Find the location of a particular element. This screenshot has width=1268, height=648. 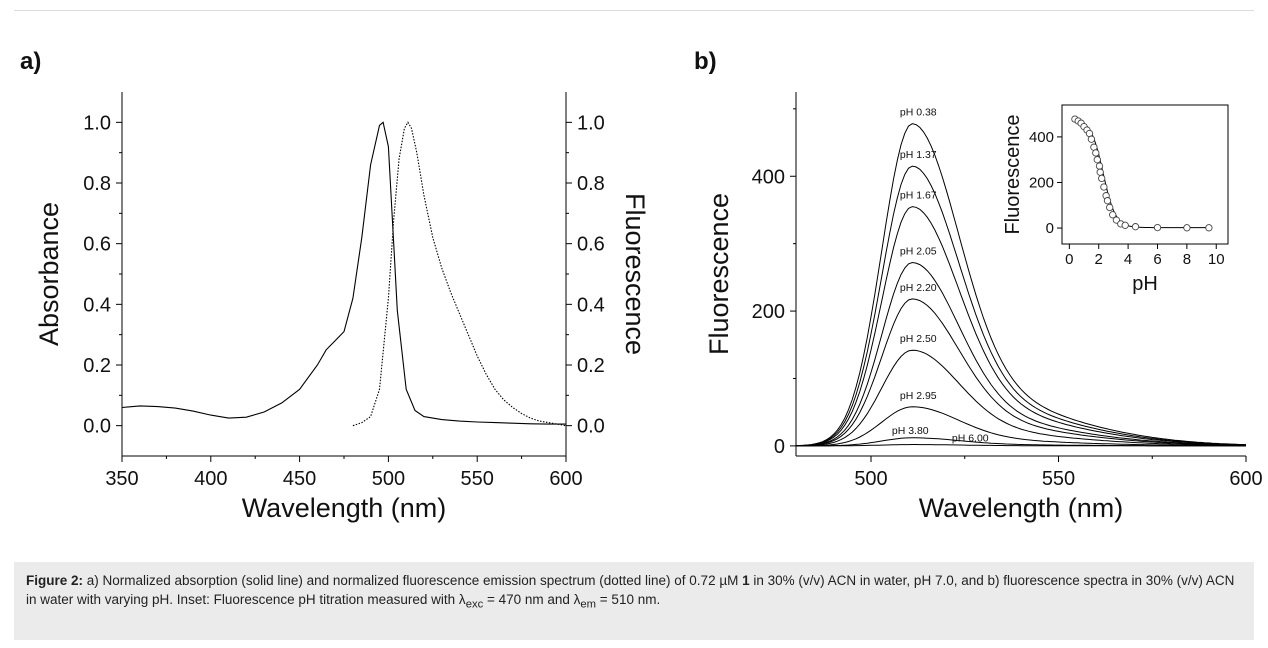

panel-b-series-label: pH 3.80 is located at coordinates (910, 431).